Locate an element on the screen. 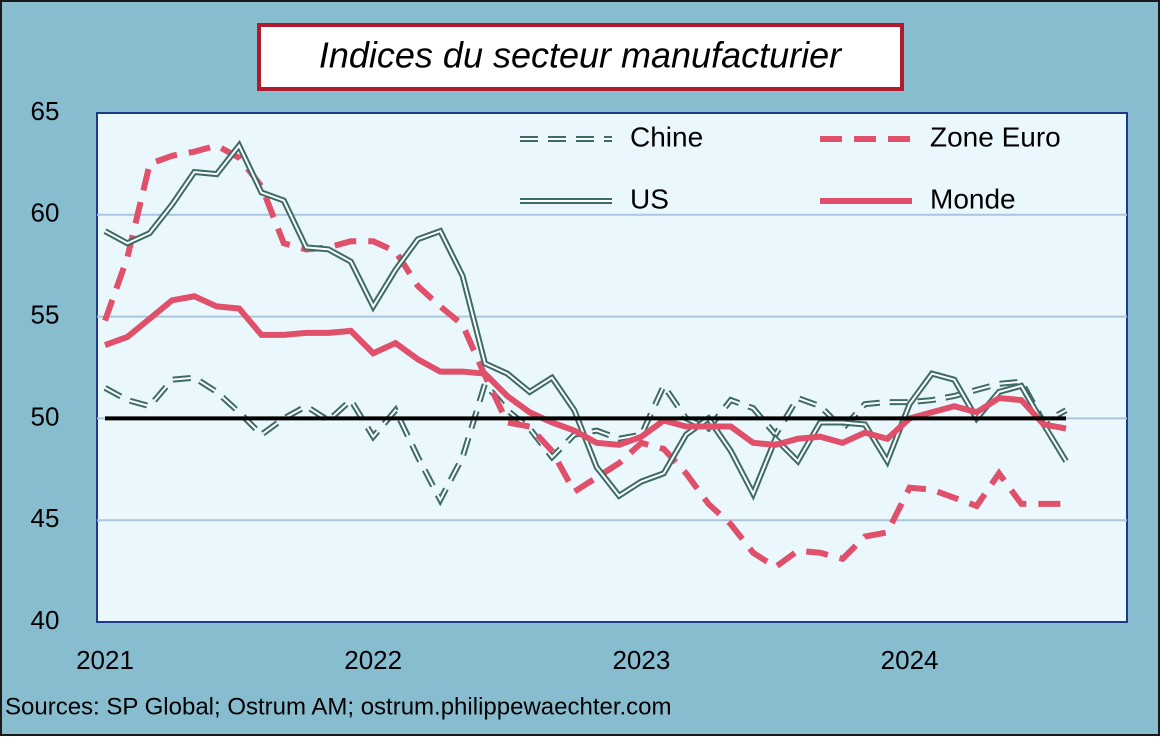 Image resolution: width=1160 pixels, height=741 pixels. title-box is located at coordinates (580, 57).